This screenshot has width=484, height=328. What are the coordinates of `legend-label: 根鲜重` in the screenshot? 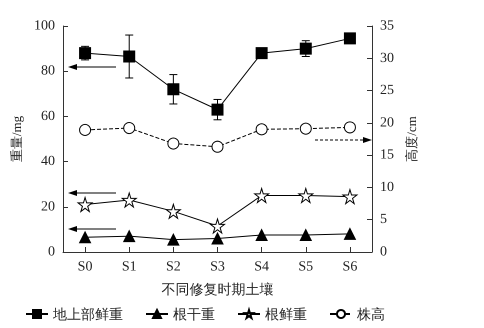 It's located at (286, 314).